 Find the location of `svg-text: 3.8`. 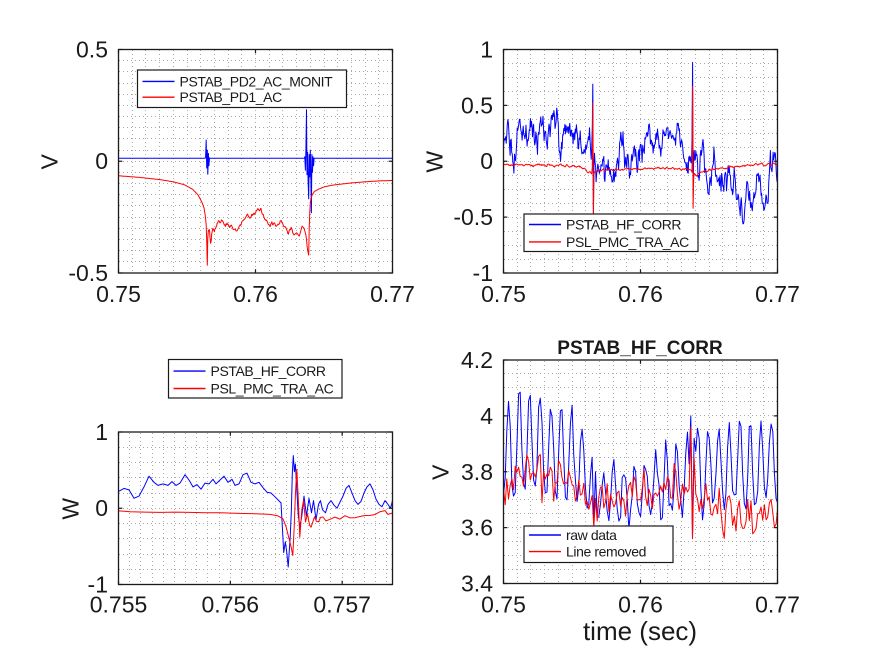

svg-text: 3.8 is located at coordinates (477, 472).